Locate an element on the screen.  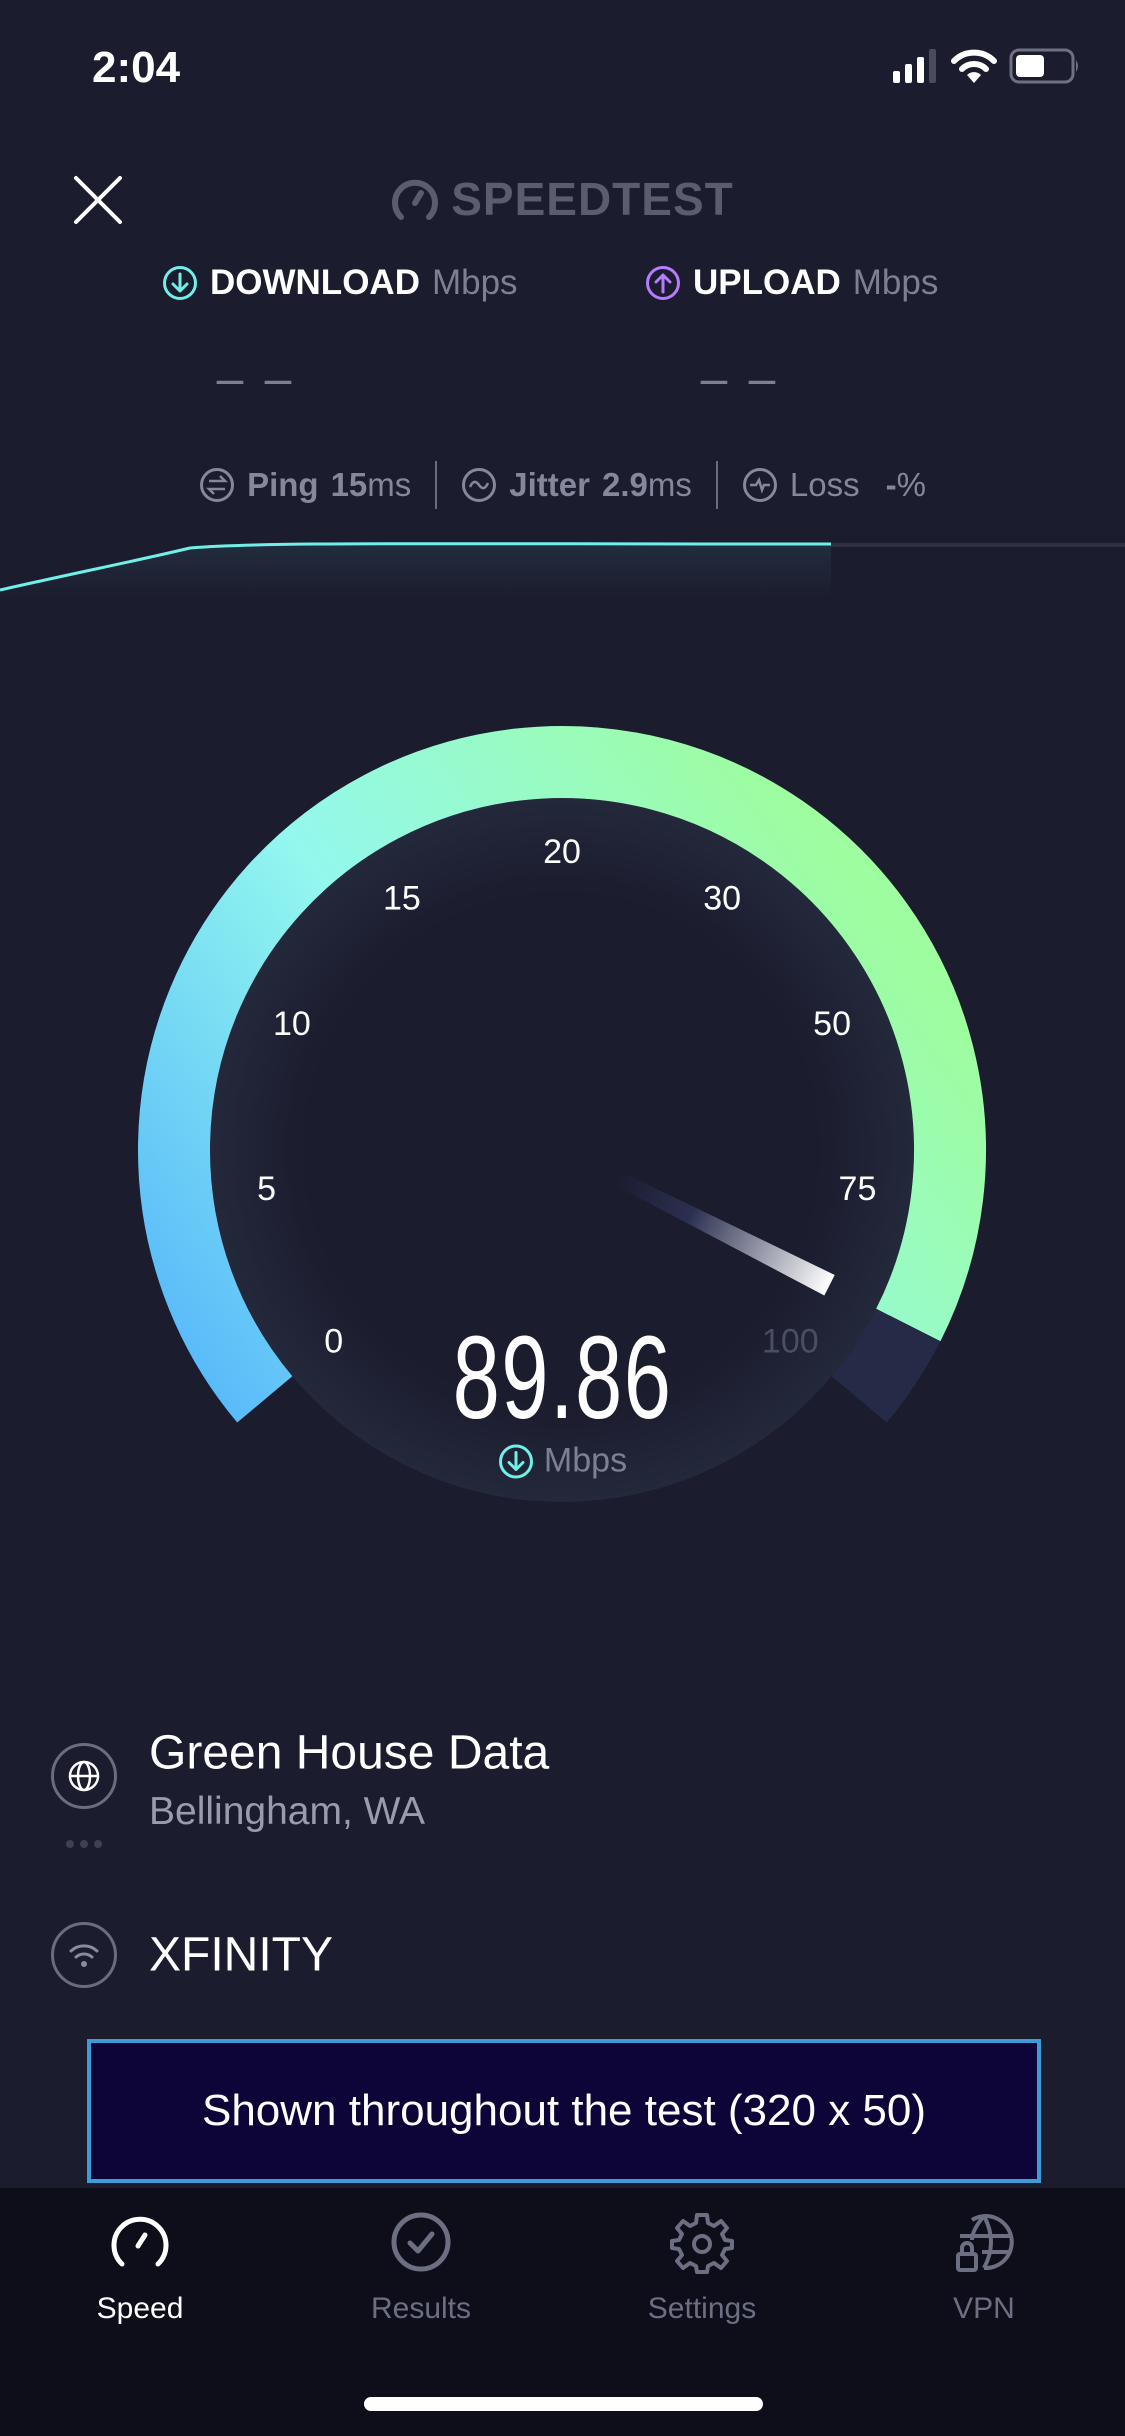
latency-stats: Ping 15ms Jitter 2.9ms Loss -% is located at coordinates (562, 485).